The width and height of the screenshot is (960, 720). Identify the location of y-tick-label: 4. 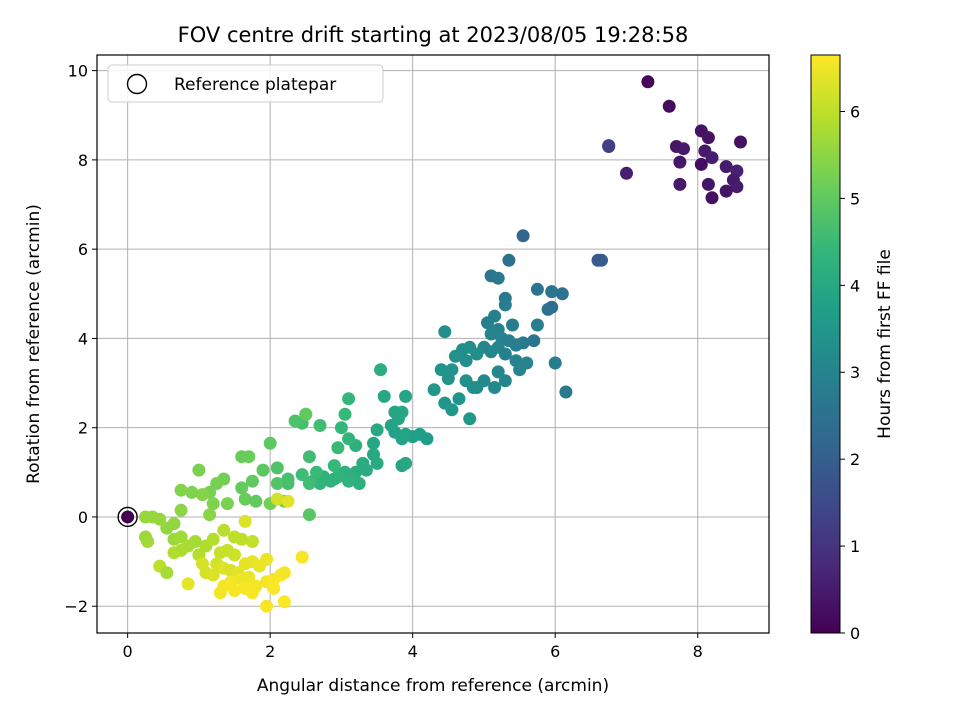
(83, 338).